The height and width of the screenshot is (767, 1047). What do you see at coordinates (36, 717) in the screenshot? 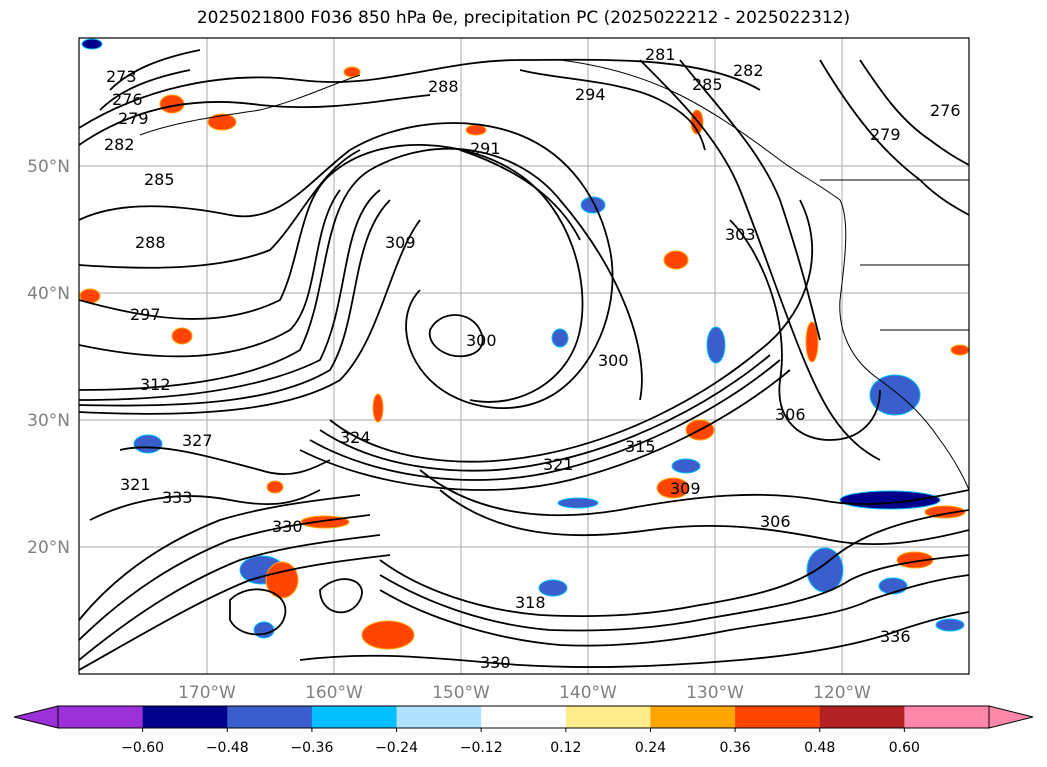
I see `colorbar-extend-left` at bounding box center [36, 717].